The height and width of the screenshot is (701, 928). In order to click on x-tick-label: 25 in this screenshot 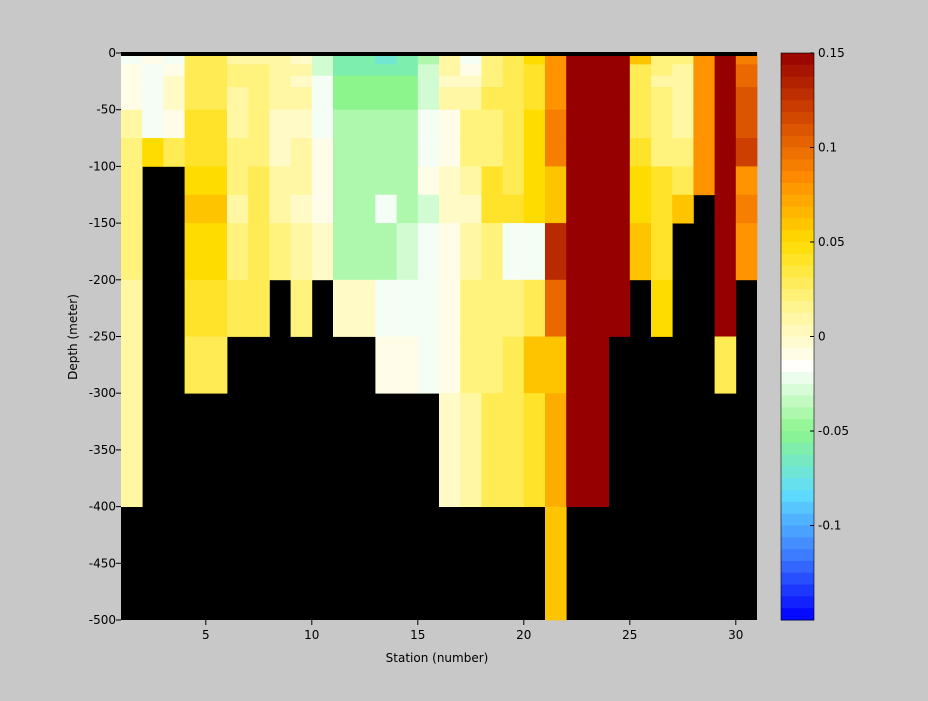, I will do `click(629, 635)`.